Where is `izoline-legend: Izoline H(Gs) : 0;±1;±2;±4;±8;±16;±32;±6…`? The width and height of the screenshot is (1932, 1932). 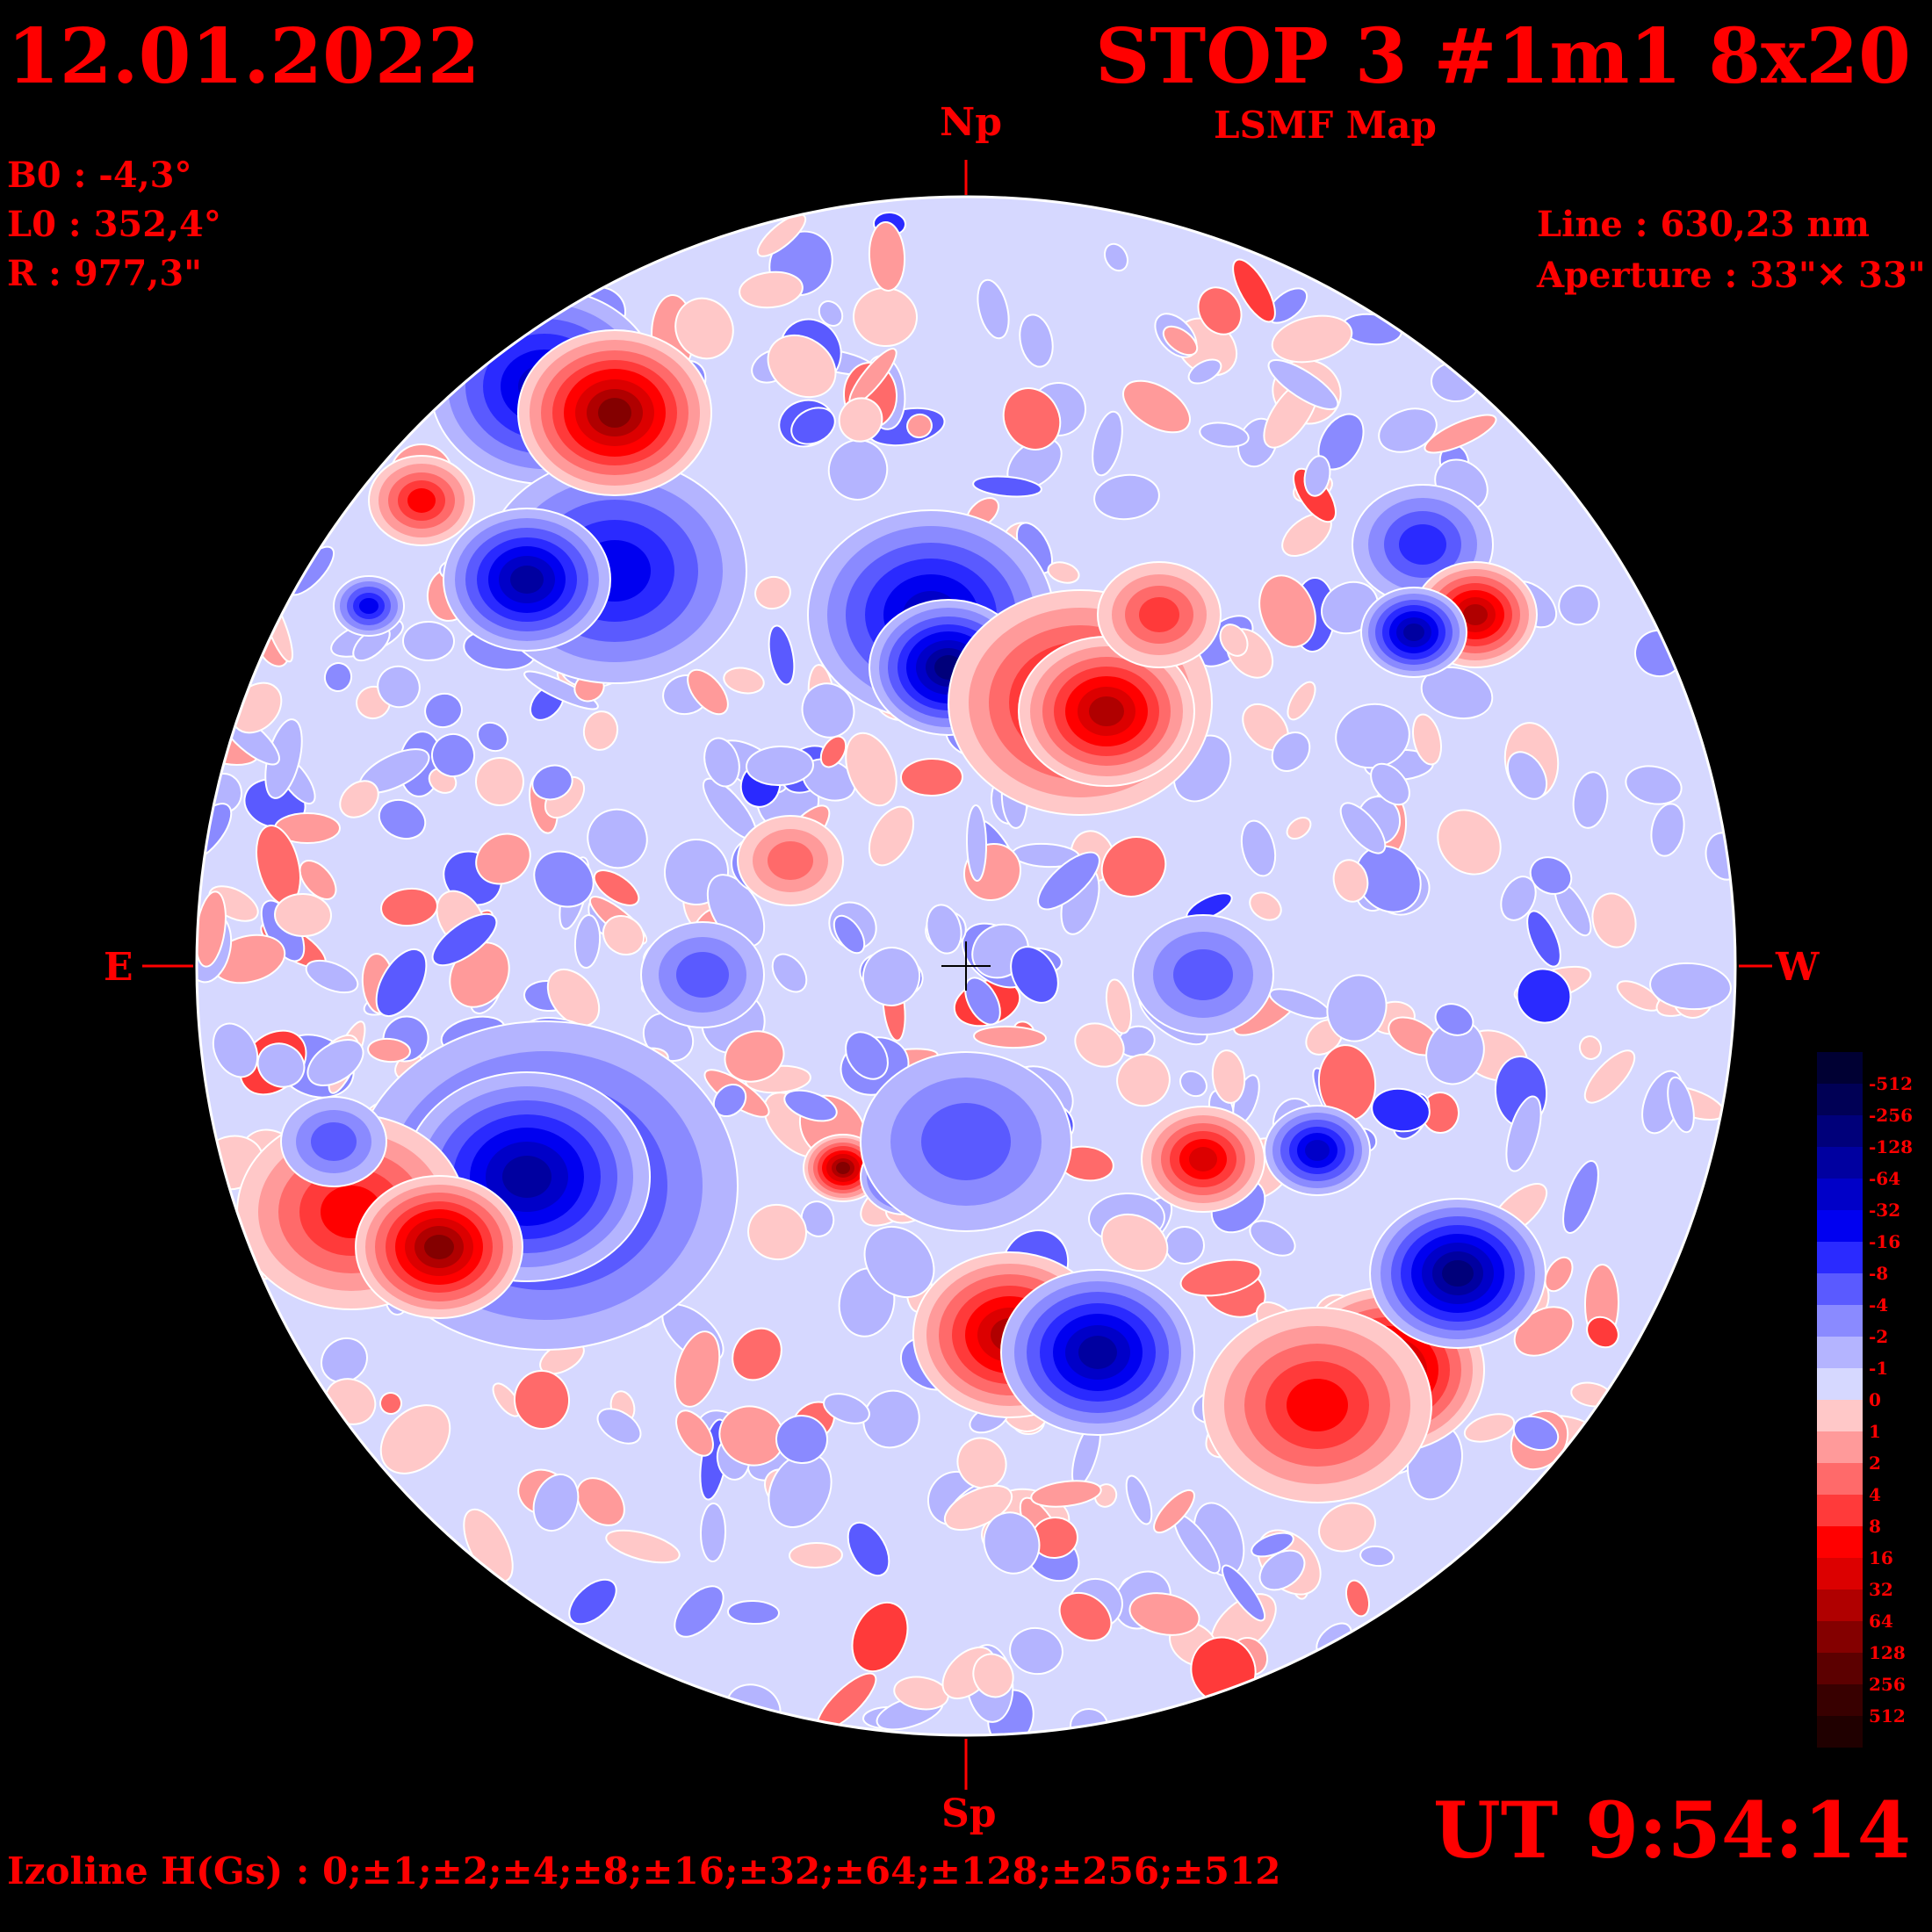
izoline-legend: Izoline H(Gs) : 0;±1;±2;±4;±8;±16;±32;±6… is located at coordinates (644, 1870).